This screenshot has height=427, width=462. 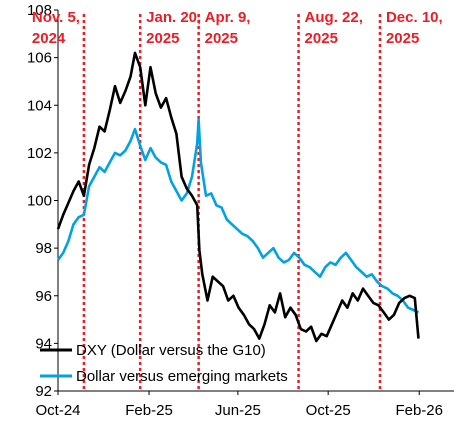 I want to click on y-tick-label: 94, so click(x=43, y=343).